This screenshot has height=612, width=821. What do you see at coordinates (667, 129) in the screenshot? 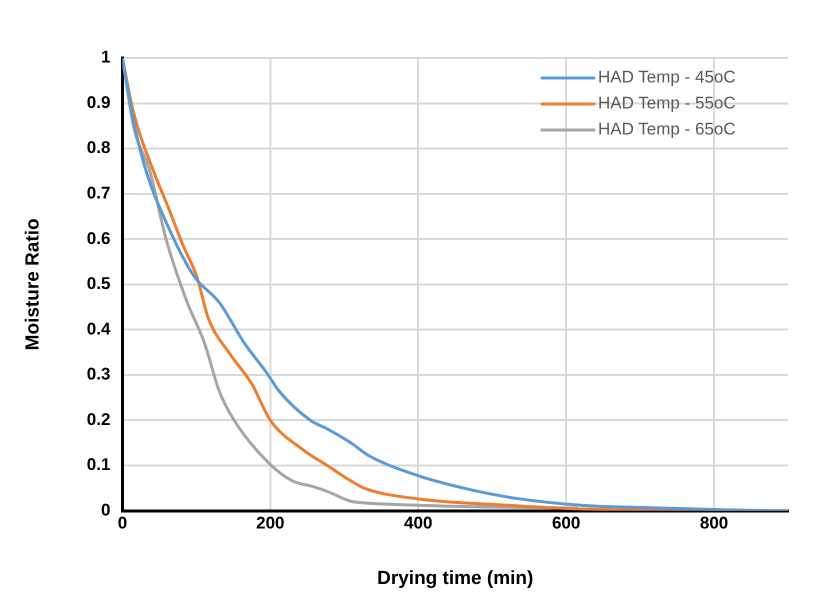
I see `legend-label: HAD Temp - 65oC` at bounding box center [667, 129].